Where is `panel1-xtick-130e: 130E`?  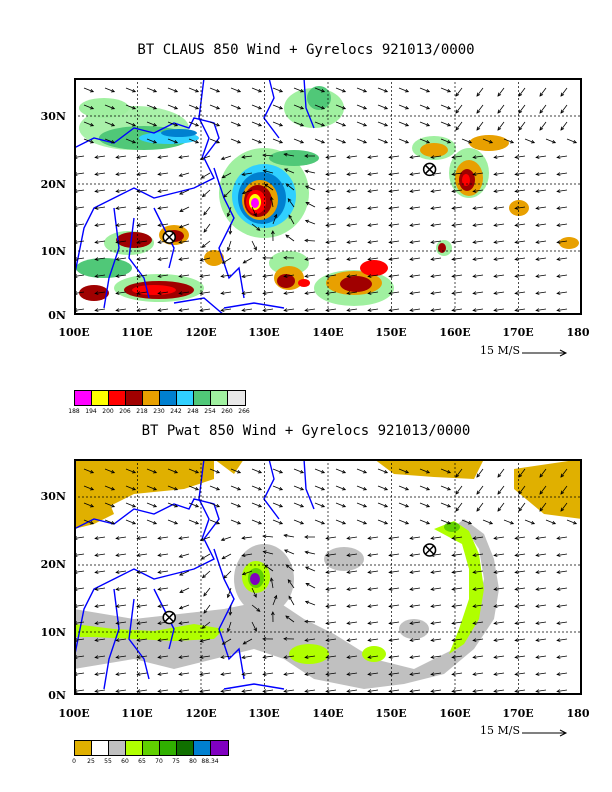 panel1-xtick-130e: 130E is located at coordinates (264, 332).